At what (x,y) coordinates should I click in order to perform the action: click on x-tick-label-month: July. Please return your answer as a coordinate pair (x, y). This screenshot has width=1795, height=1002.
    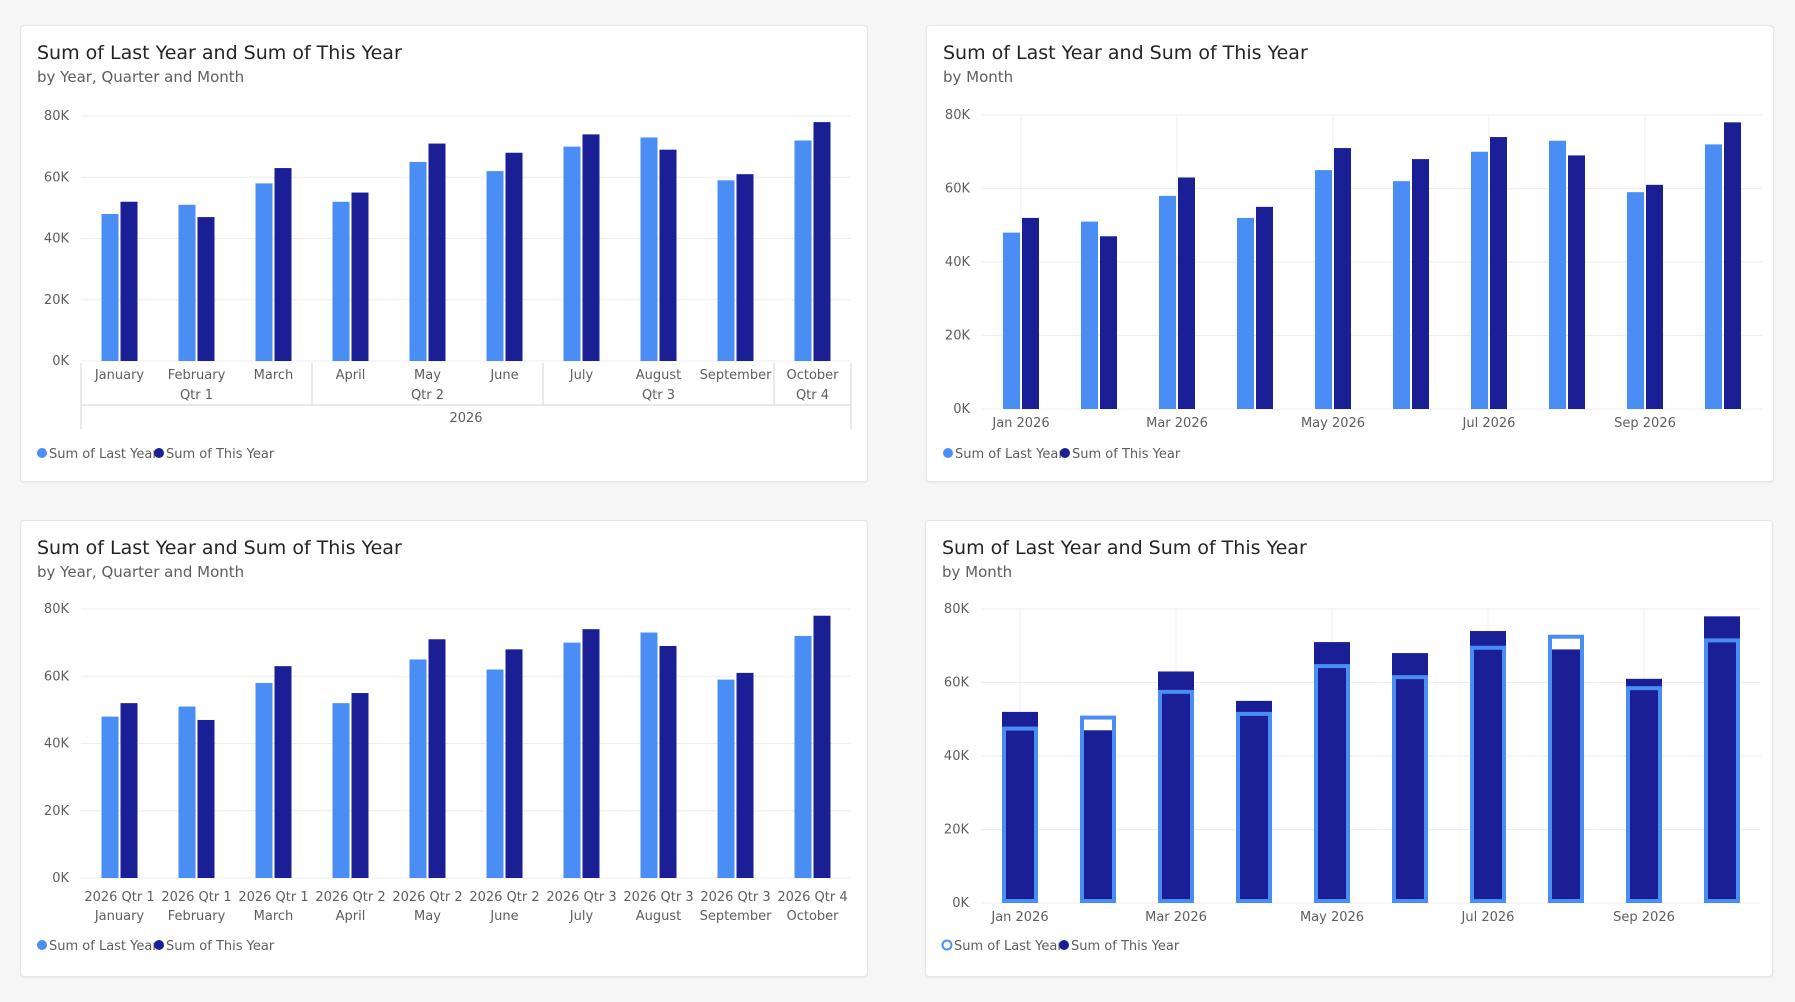
    Looking at the image, I should click on (581, 375).